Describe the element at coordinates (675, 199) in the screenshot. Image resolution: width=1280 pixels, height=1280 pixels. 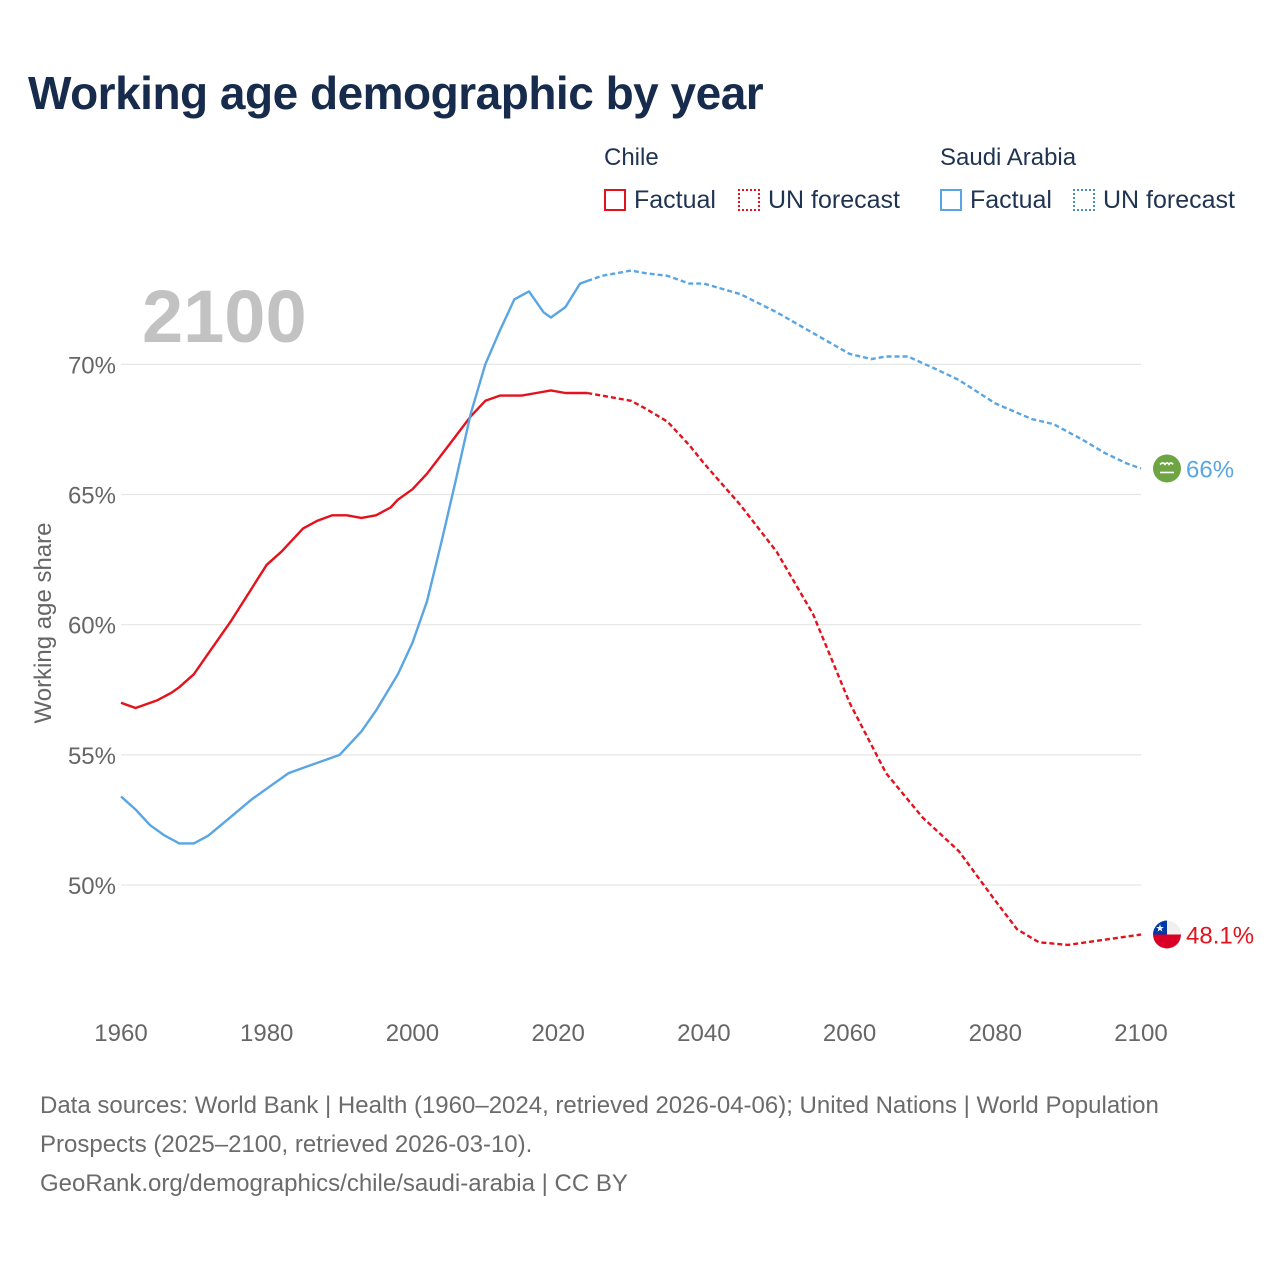
I see `legend-chile-factual-label: Factual` at that location.